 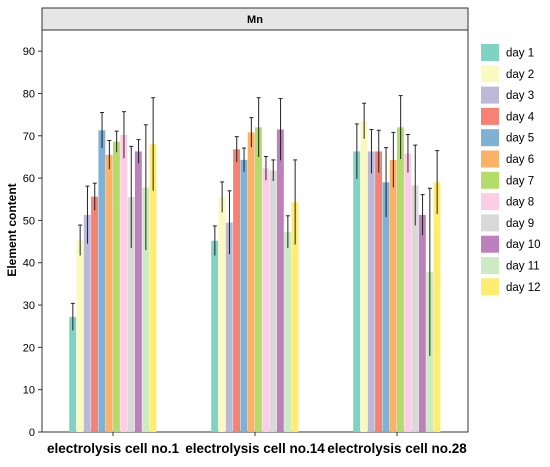 I want to click on y-tick-label: 50, so click(x=29, y=221).